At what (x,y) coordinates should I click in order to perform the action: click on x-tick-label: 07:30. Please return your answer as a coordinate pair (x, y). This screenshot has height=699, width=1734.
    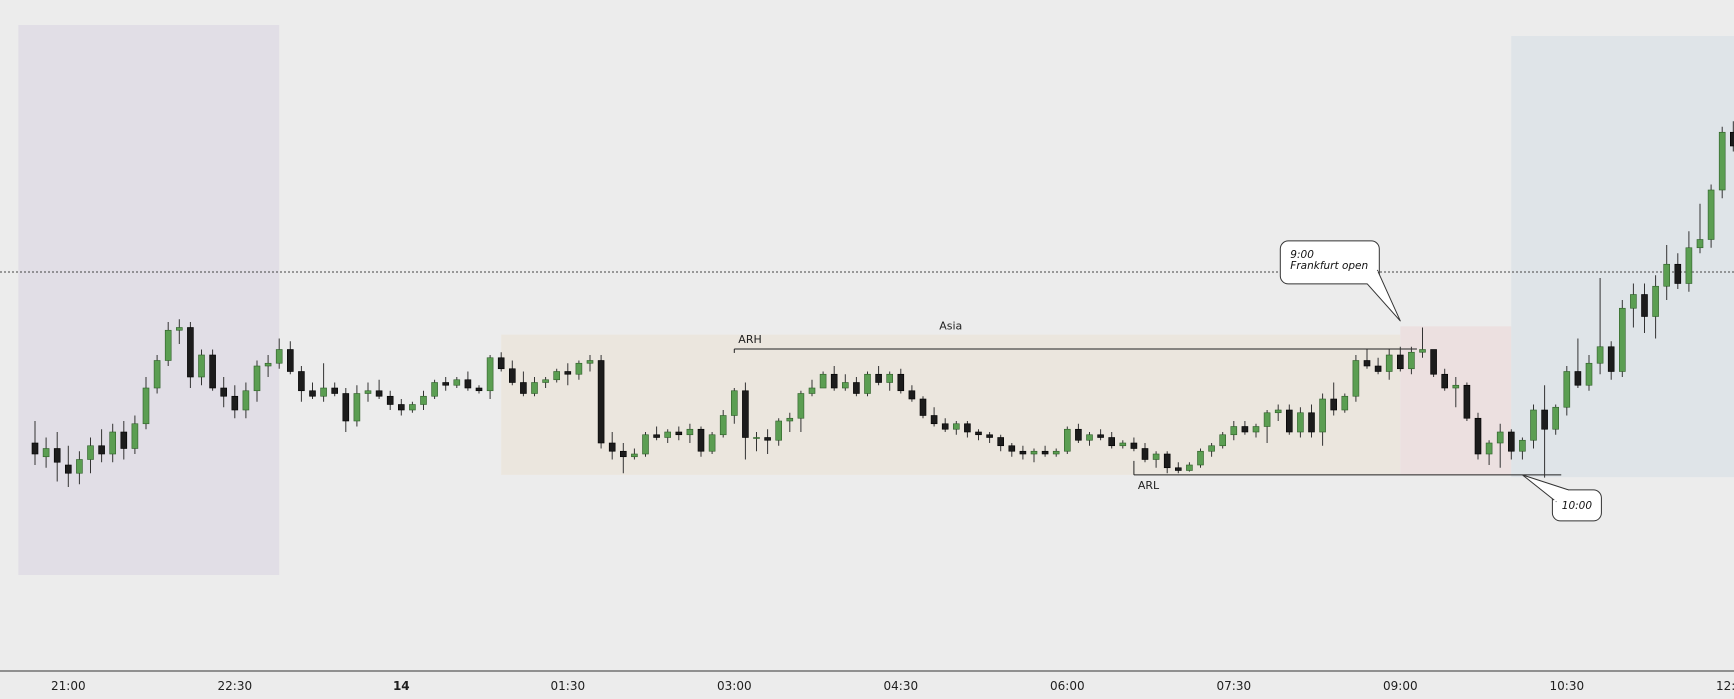
    Looking at the image, I should click on (1234, 686).